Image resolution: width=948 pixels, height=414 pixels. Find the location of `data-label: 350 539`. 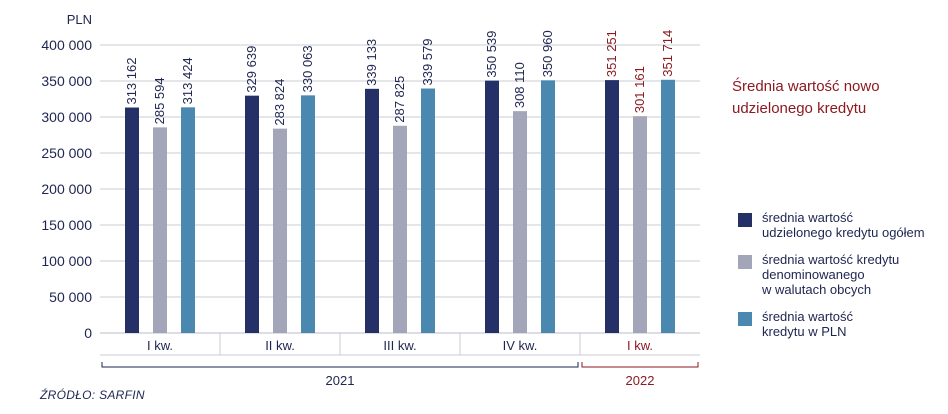

data-label: 350 539 is located at coordinates (491, 54).